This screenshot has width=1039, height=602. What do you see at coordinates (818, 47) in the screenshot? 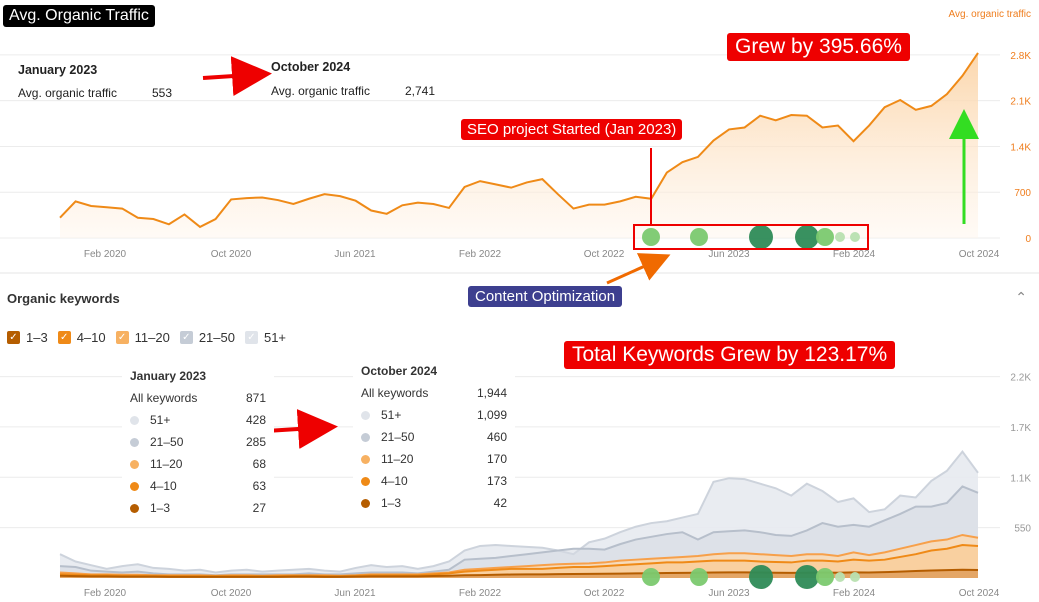
I see `callout-traffic-growth: Grew by 395.66%` at bounding box center [818, 47].